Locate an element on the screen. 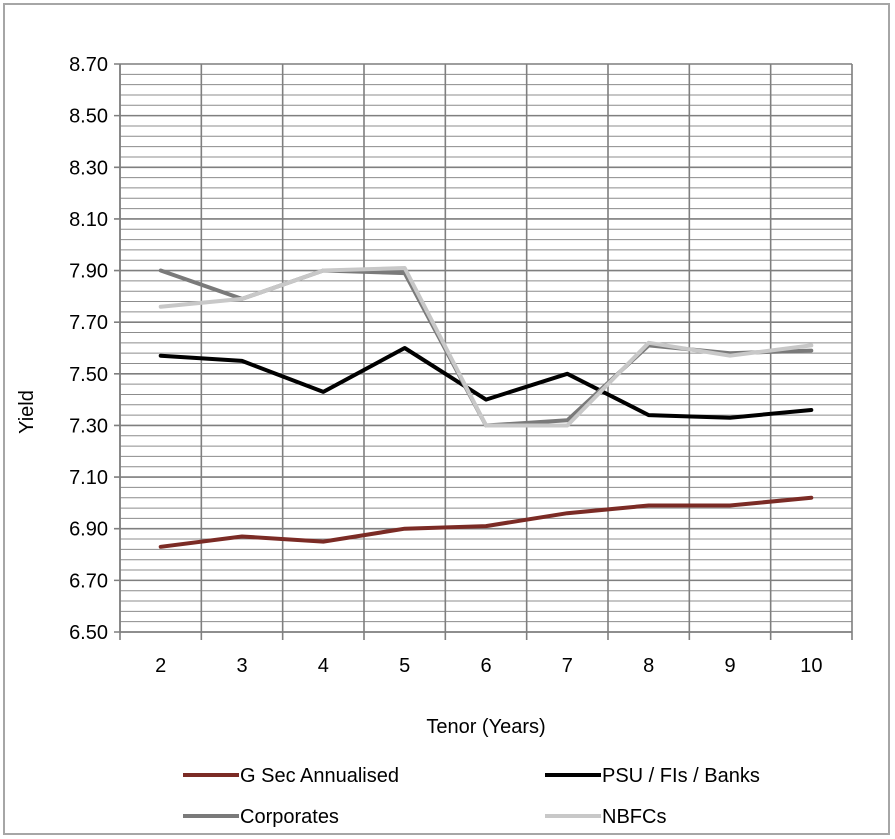 The height and width of the screenshot is (839, 895). y-axis-title: Yield is located at coordinates (27, 412).